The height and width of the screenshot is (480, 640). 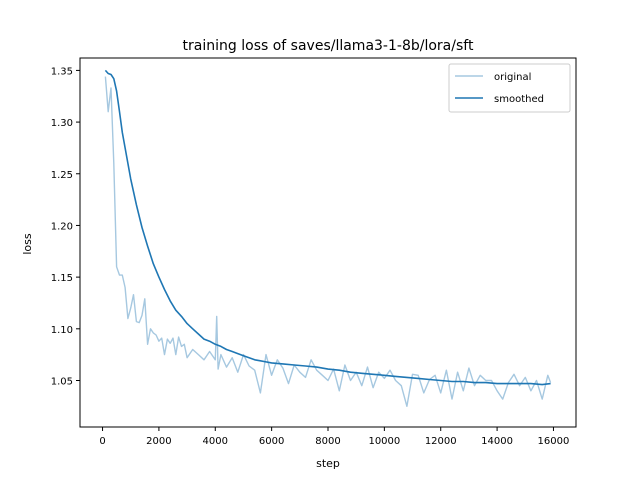 I want to click on x-tick-label: 4000, so click(x=215, y=441).